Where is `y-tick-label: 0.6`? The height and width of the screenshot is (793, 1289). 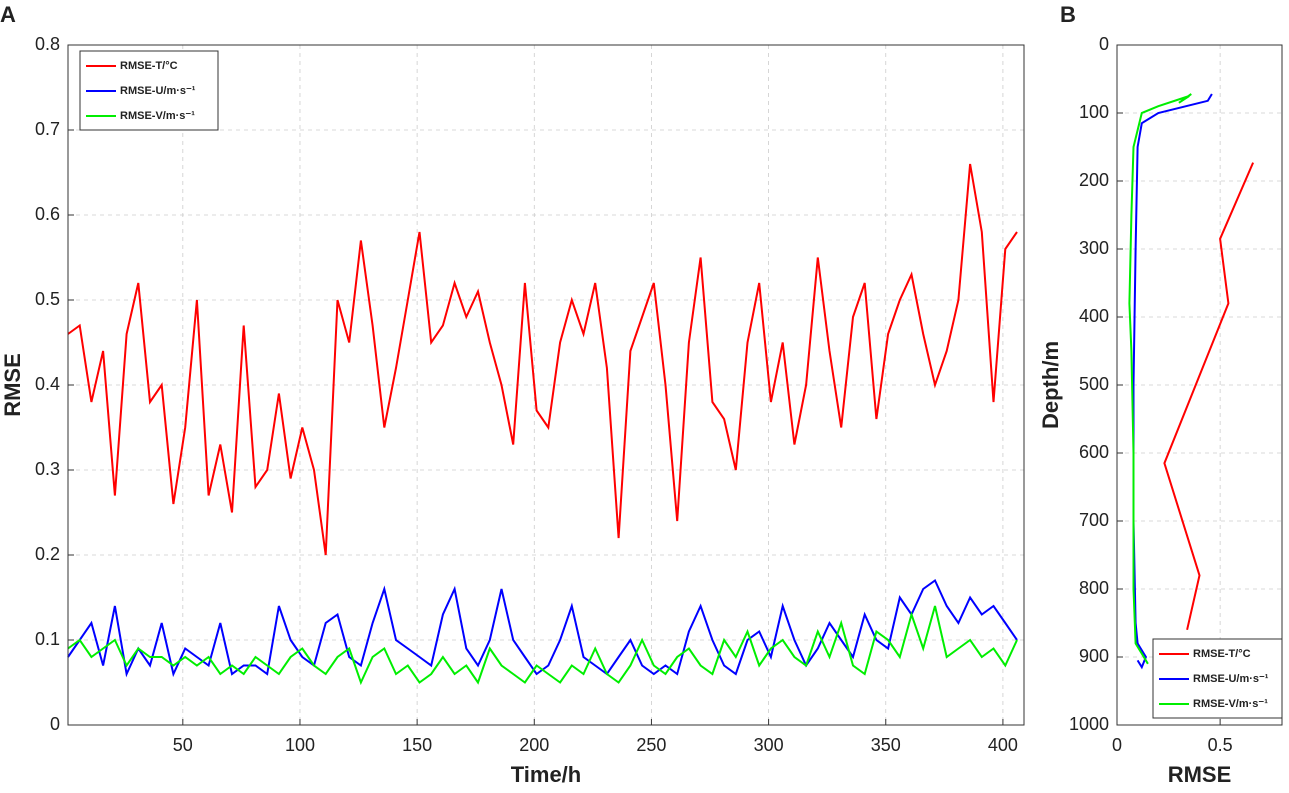
y-tick-label: 0.6 is located at coordinates (47, 214).